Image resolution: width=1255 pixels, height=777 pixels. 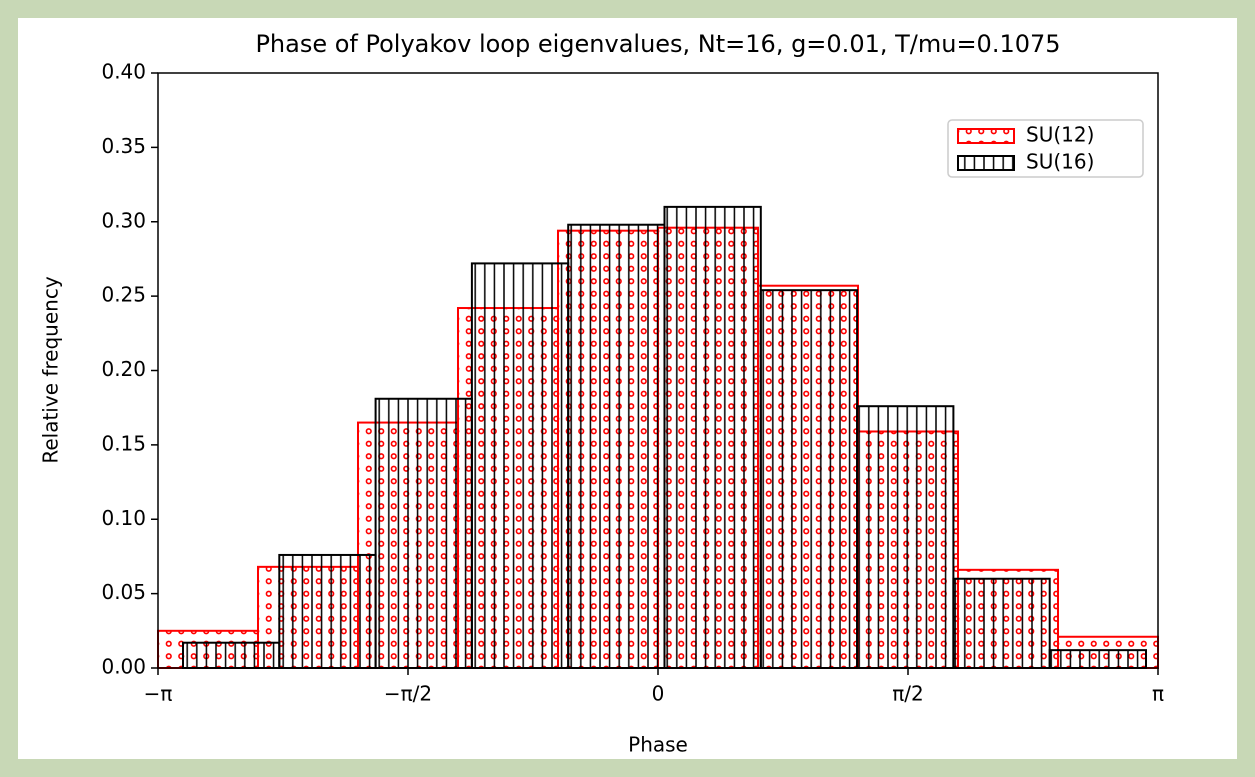 What do you see at coordinates (1060, 162) in the screenshot?
I see `legend-label: SU(16)` at bounding box center [1060, 162].